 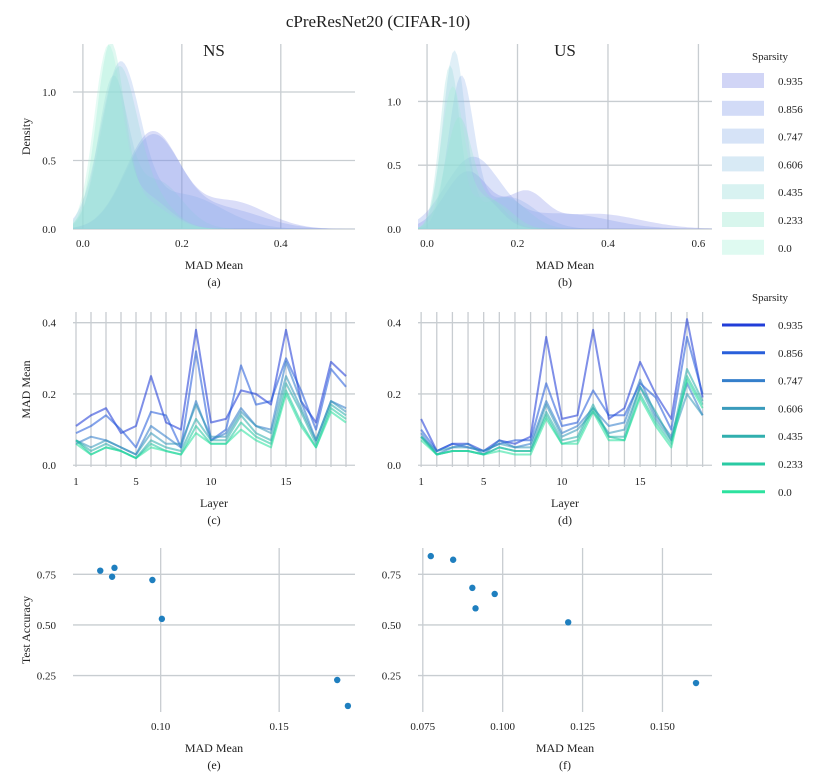 What do you see at coordinates (582, 727) in the screenshot?
I see `x-tick-label: 0.125` at bounding box center [582, 727].